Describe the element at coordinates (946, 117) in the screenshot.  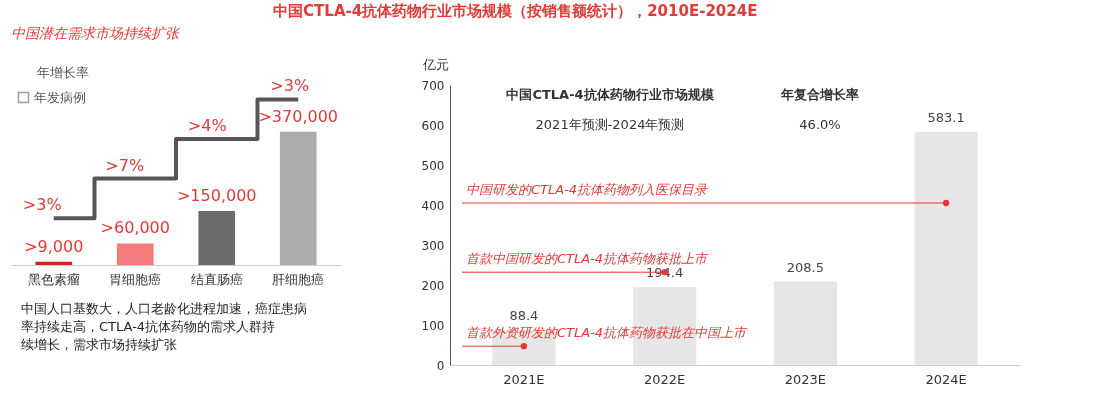
I see `data-label: 583.1` at that location.